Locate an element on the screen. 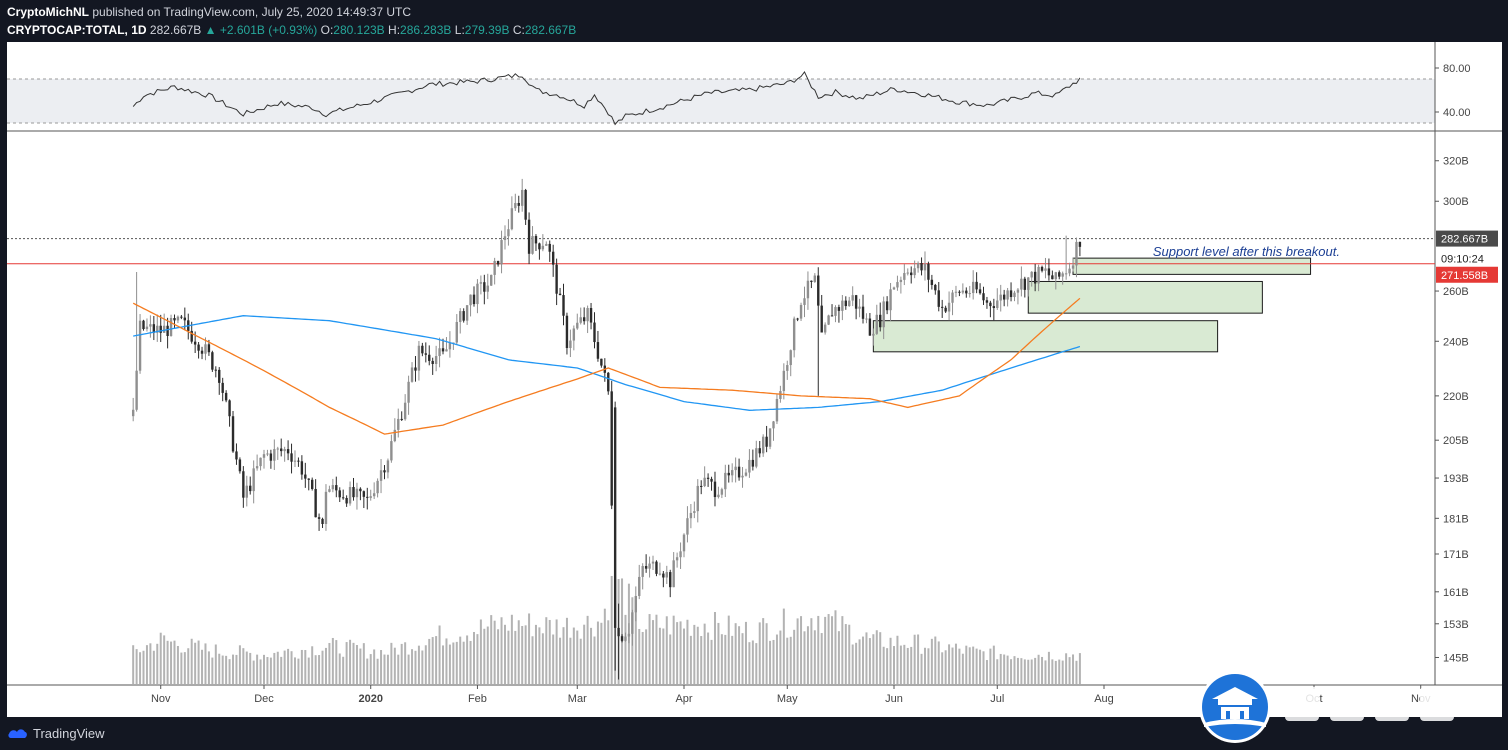  price-tick-label: 171B is located at coordinates (1456, 555).